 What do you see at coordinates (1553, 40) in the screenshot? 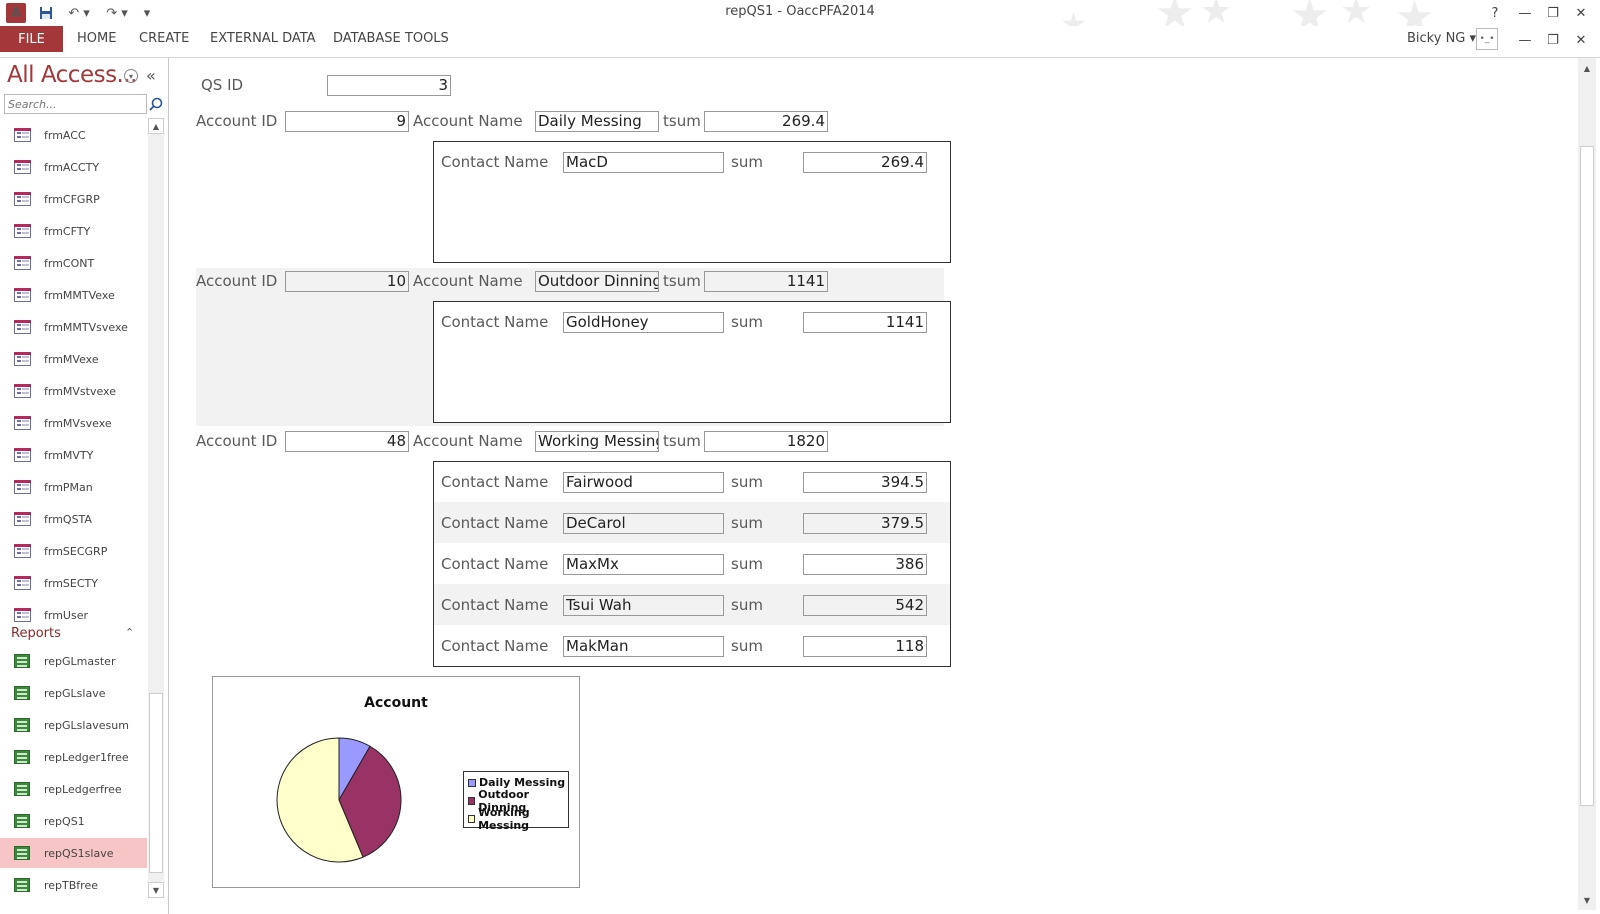
I see `restore-document-icon: ❐` at bounding box center [1553, 40].